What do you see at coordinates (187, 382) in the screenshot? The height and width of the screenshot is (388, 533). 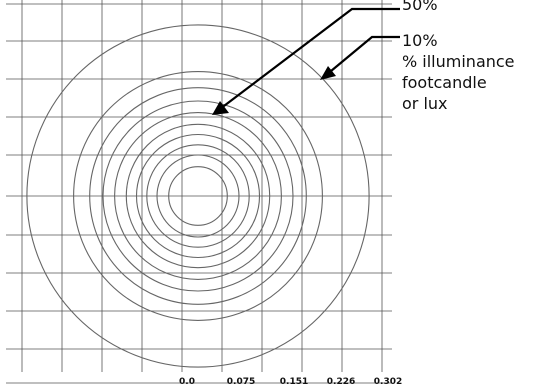 I see `x-tick-label: 0.0` at bounding box center [187, 382].